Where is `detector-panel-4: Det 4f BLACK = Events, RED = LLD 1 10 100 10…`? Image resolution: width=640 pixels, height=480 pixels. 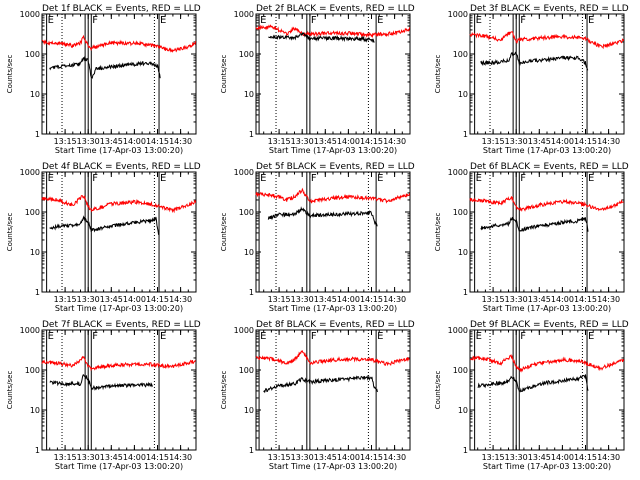 detector-panel-4: Det 4f BLACK = Events, RED = LLD 1 10 100 10… is located at coordinates (103, 237).